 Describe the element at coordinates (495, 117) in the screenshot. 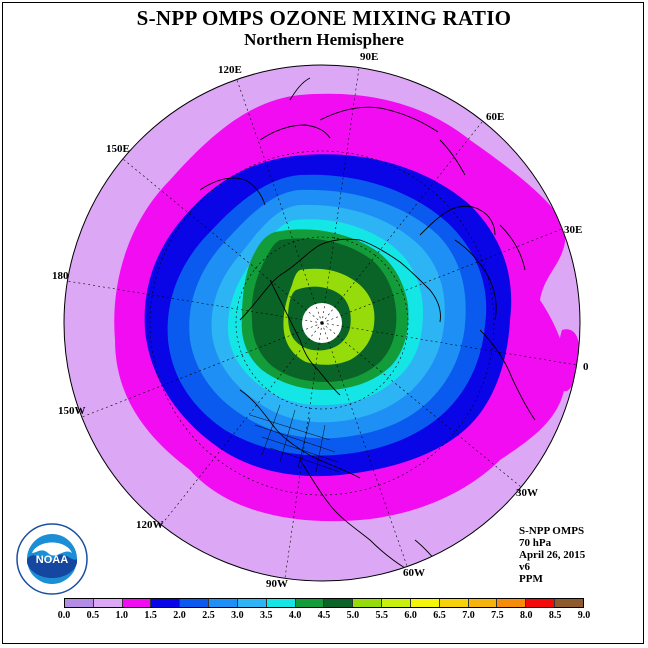

I see `lon-label-60e: 60E` at that location.